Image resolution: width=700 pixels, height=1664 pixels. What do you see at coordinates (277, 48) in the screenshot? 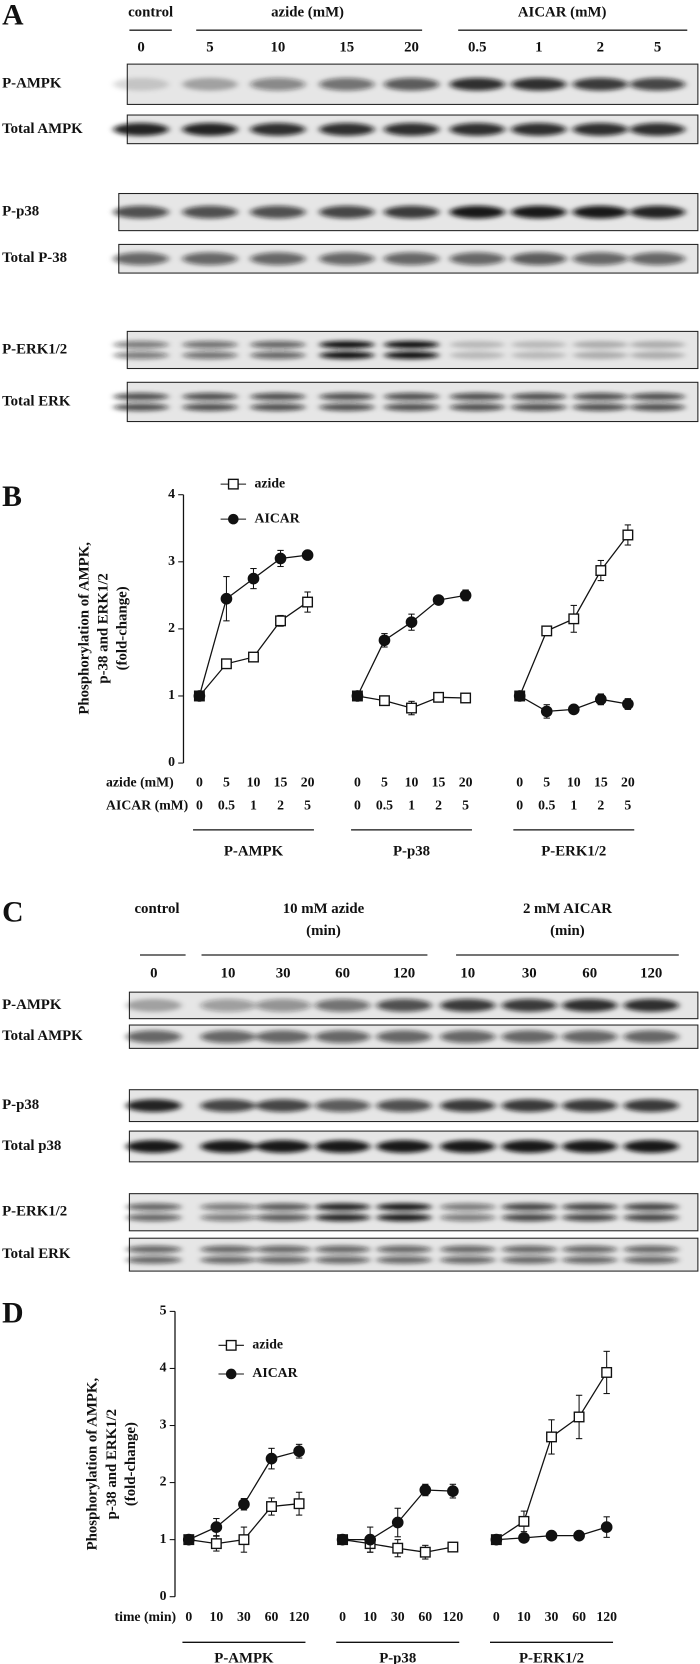
I see `lane-label: 10` at bounding box center [277, 48].